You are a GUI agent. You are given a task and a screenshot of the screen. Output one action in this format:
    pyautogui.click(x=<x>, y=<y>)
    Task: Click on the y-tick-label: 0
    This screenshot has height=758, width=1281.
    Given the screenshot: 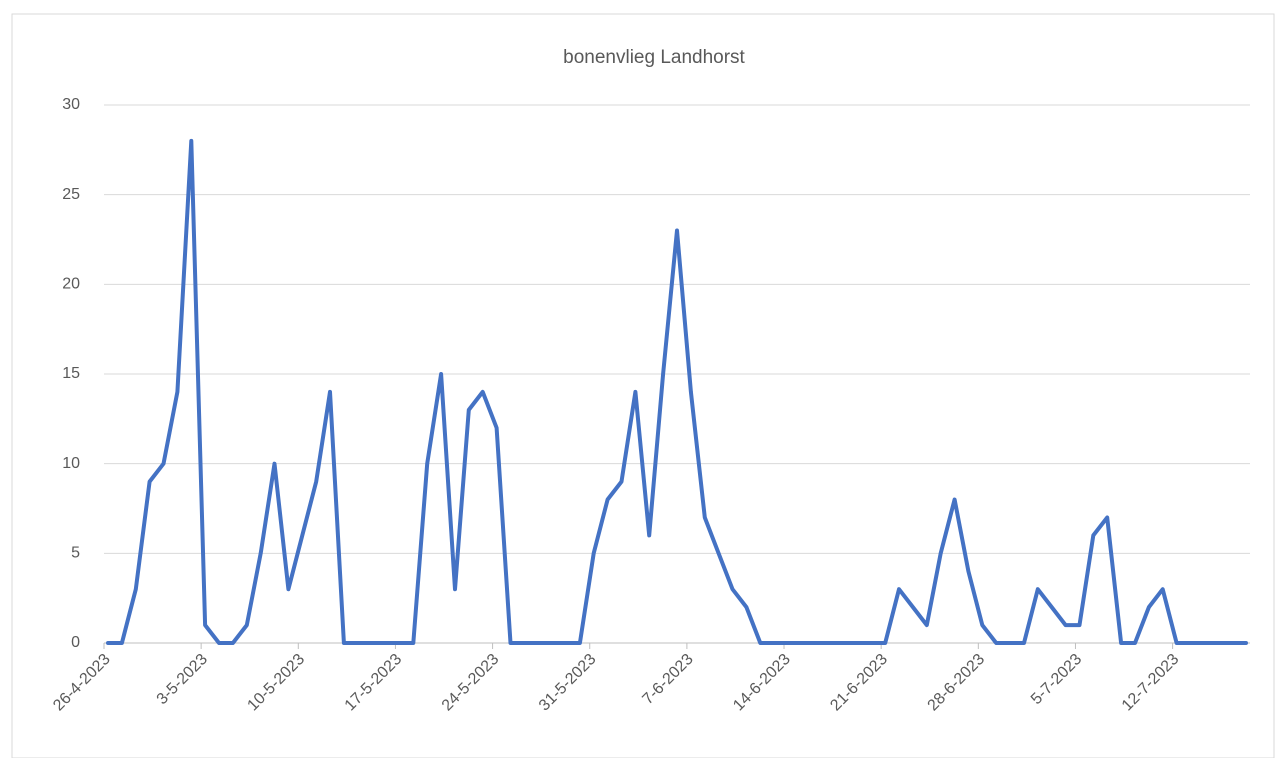 What is the action you would take?
    pyautogui.click(x=75, y=642)
    